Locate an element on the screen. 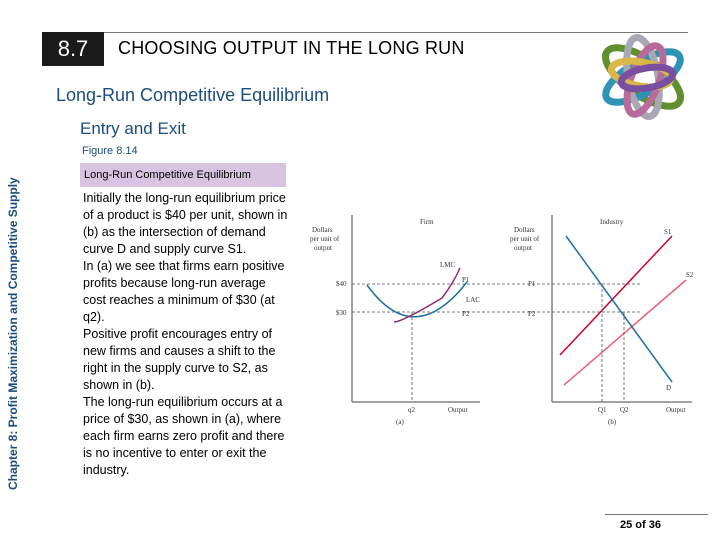 Image resolution: width=720 pixels, height=540 pixels. lac-label: LAC is located at coordinates (473, 300).